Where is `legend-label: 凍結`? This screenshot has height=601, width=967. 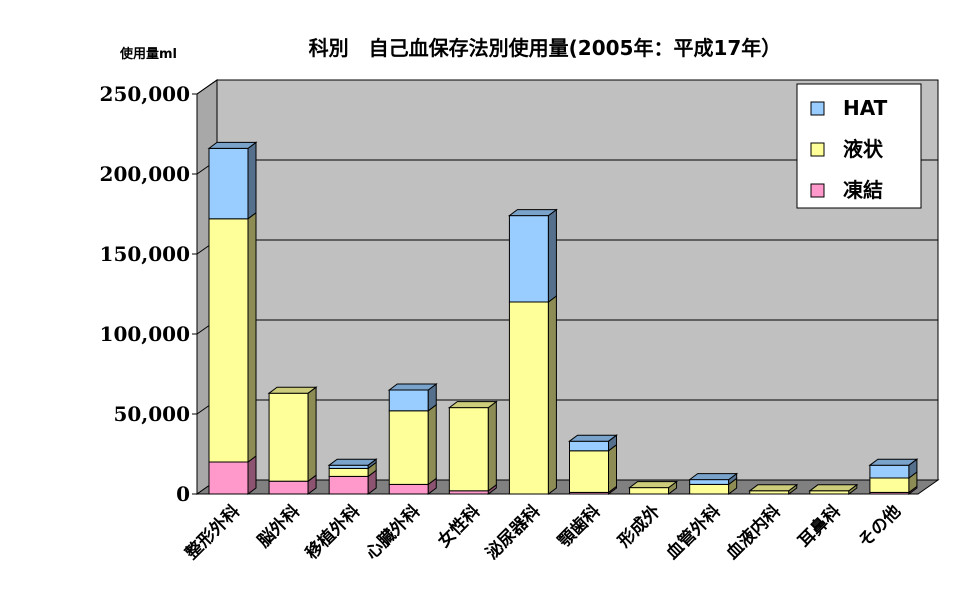
legend-label: 凍結 is located at coordinates (863, 190).